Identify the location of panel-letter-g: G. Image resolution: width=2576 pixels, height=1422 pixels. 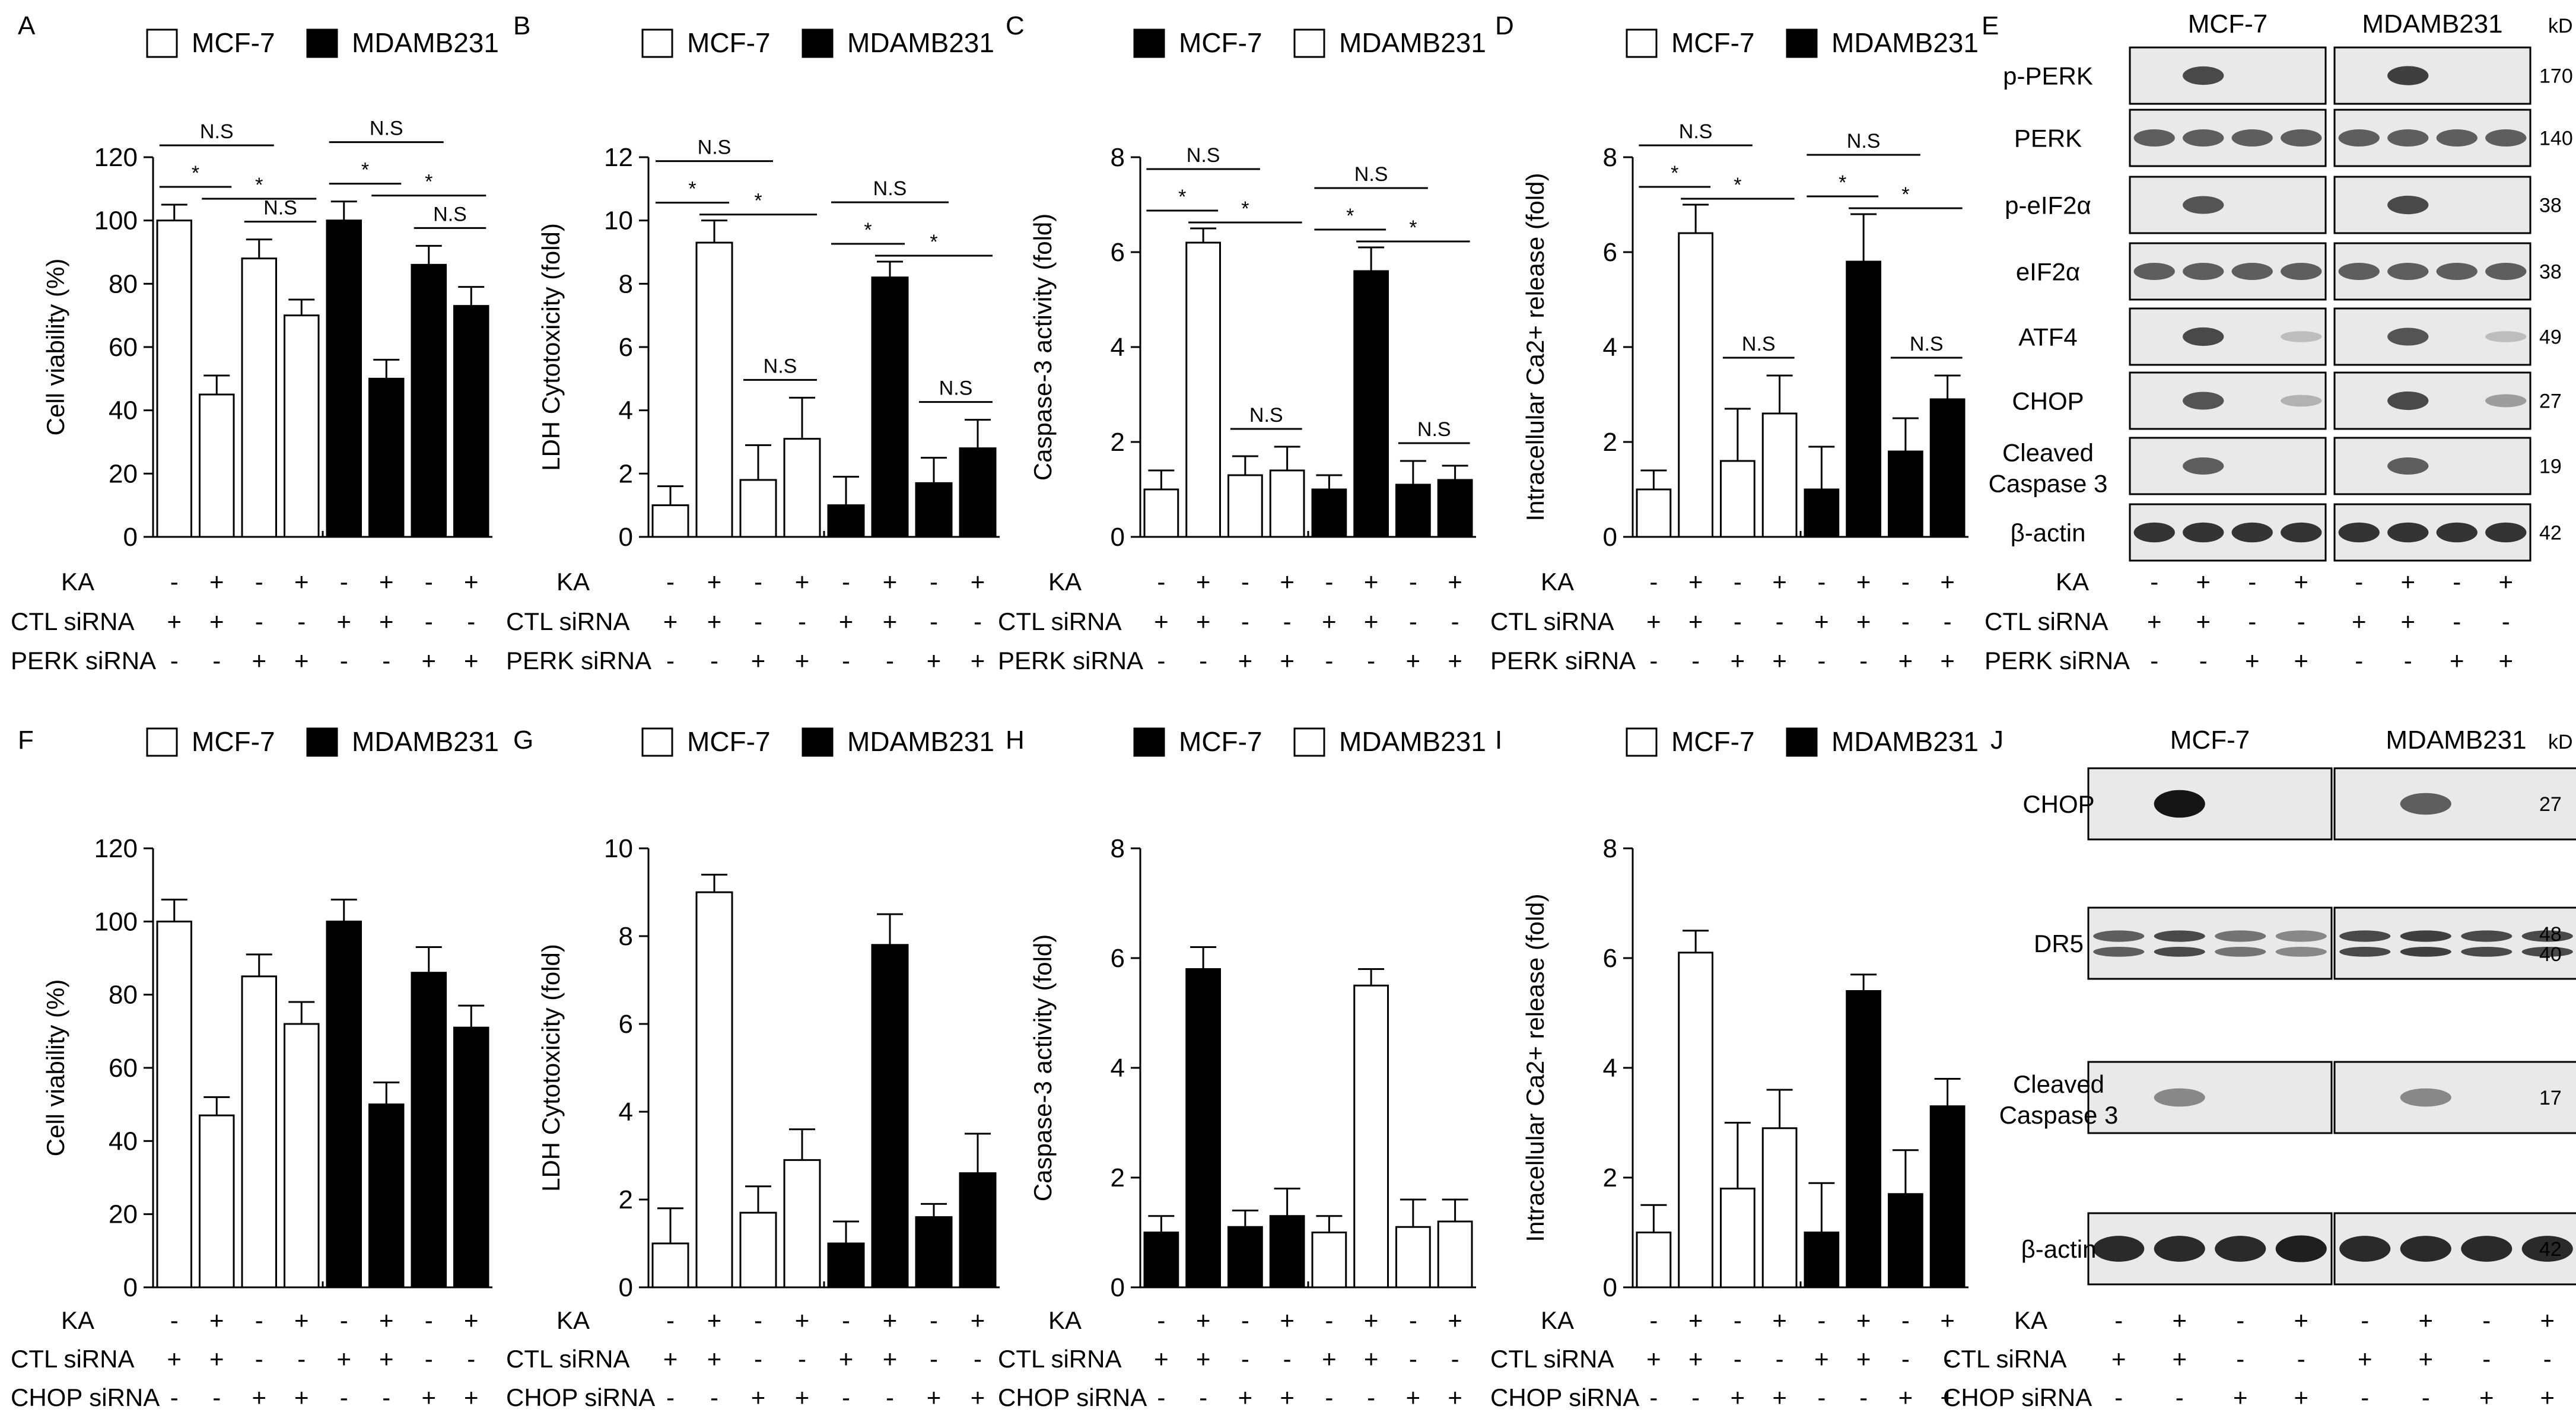
(523, 740).